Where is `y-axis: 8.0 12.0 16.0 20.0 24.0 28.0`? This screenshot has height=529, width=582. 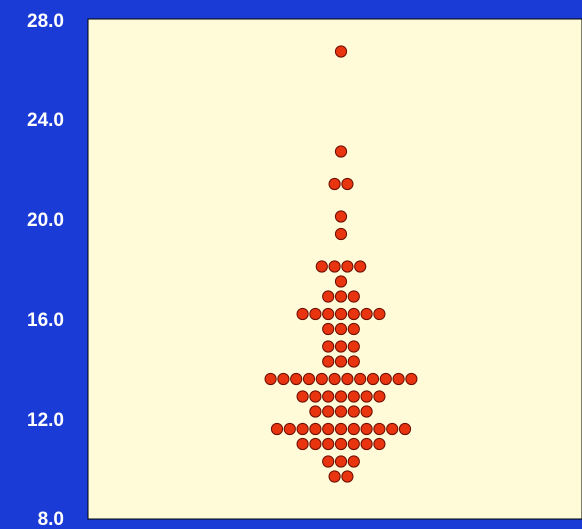 y-axis: 8.0 12.0 16.0 20.0 24.0 28.0 is located at coordinates (45, 270).